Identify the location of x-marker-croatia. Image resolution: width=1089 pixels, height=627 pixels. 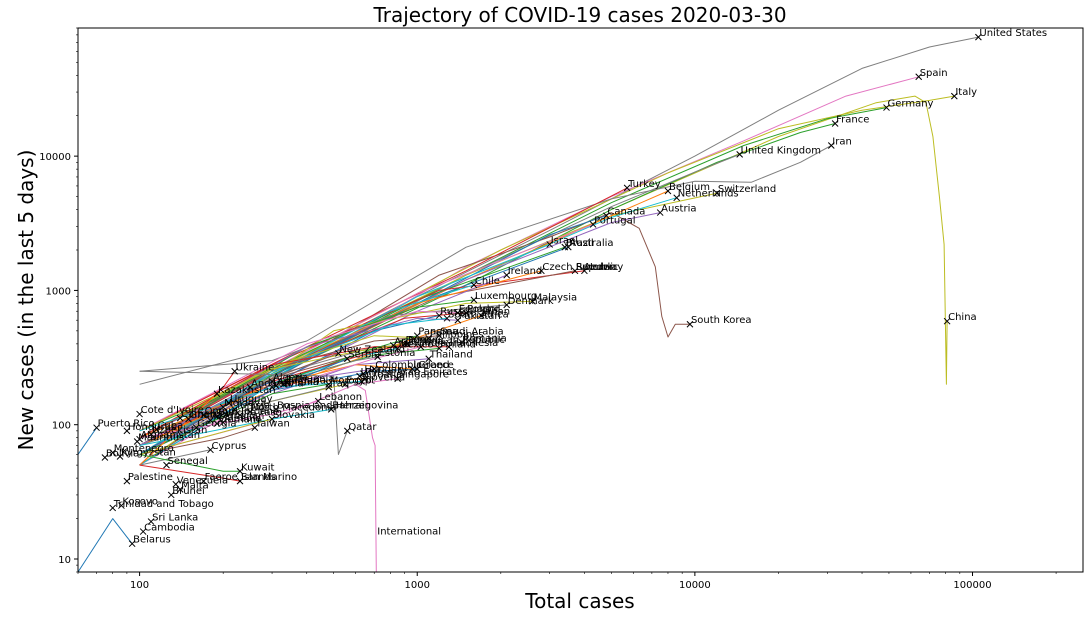
(365, 379).